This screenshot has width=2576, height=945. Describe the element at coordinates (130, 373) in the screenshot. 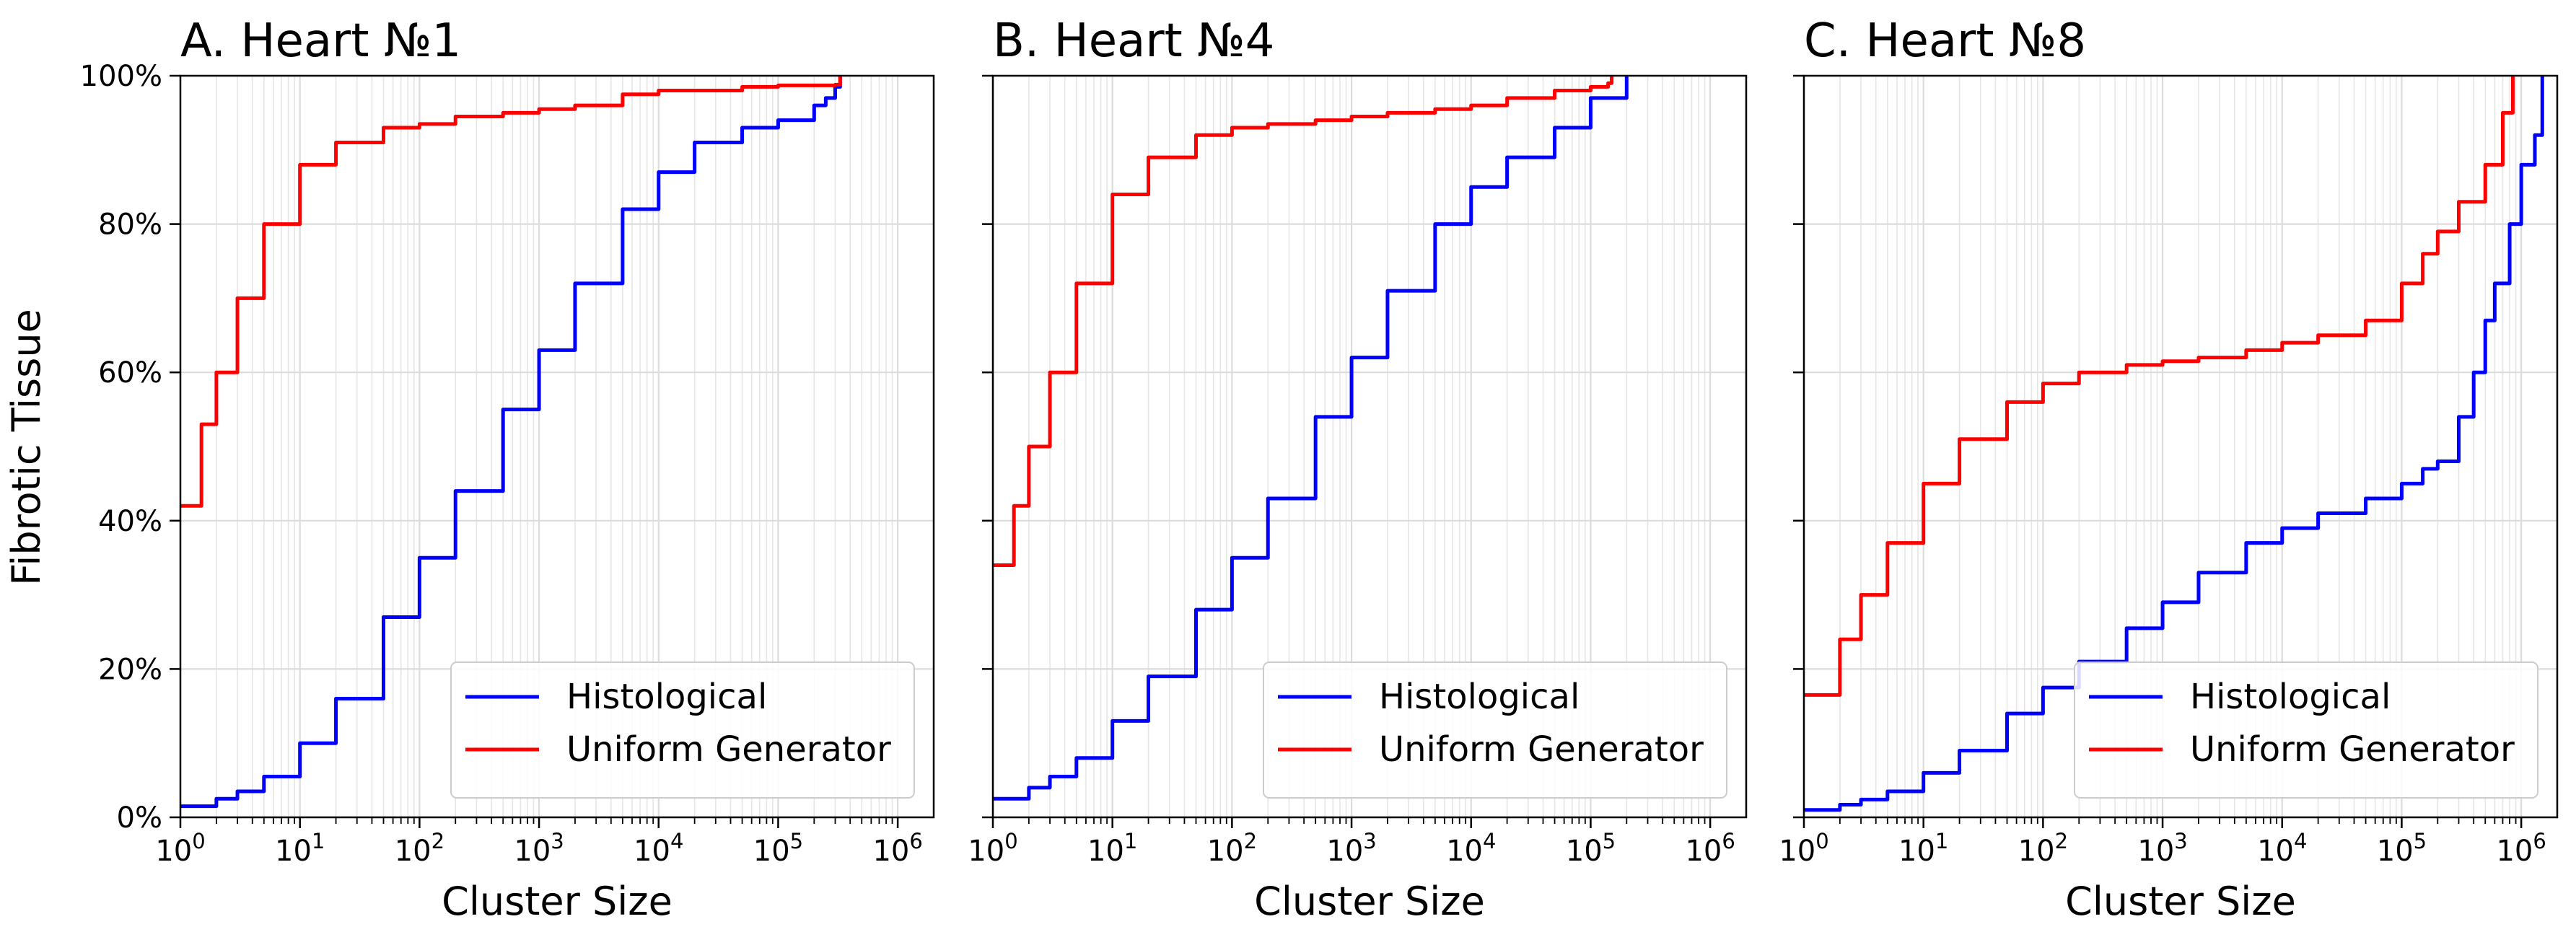

I see `y-tick-label: 60%` at that location.